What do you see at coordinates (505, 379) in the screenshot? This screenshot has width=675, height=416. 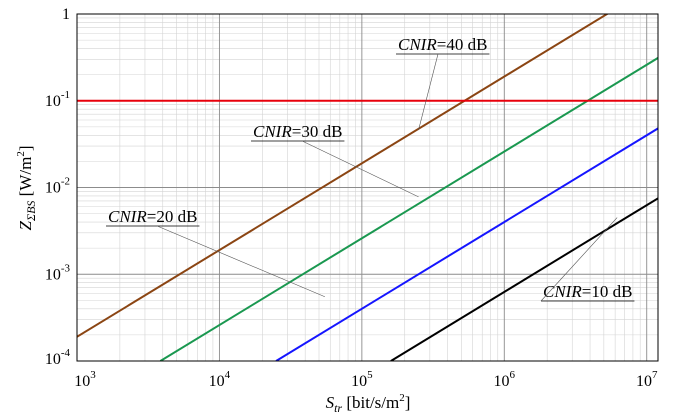 I see `x-tick-label: 10⁶` at bounding box center [505, 379].